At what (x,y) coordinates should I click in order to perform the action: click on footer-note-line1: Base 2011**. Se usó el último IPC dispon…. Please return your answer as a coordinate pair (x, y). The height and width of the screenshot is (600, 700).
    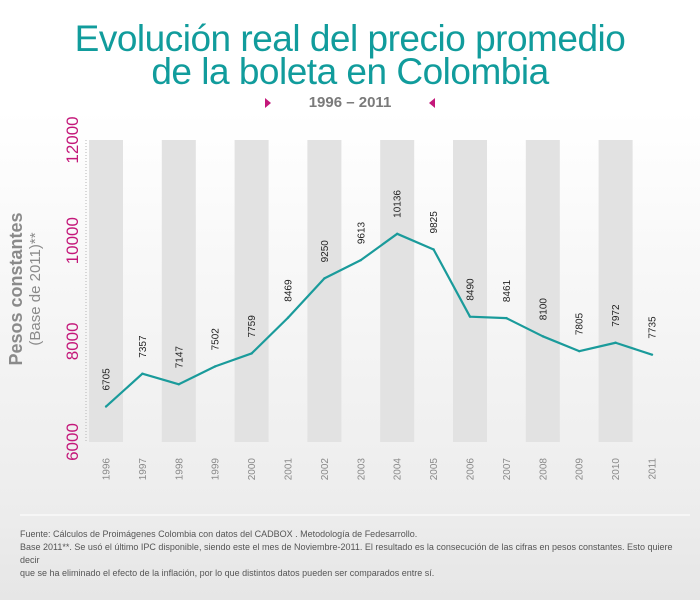
    Looking at the image, I should click on (346, 553).